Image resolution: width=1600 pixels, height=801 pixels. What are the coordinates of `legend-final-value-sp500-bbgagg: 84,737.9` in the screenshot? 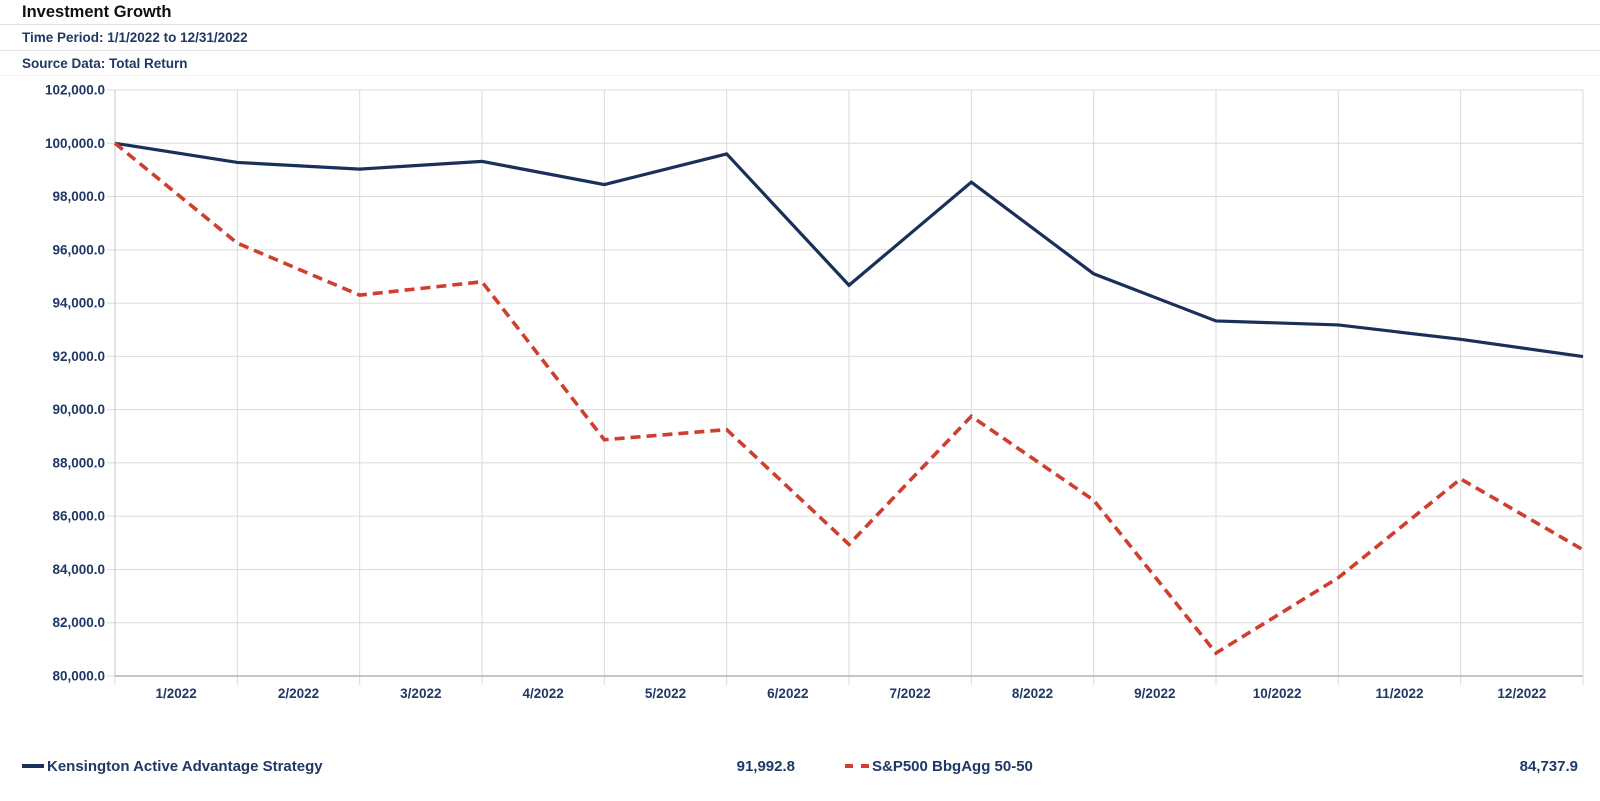 It's located at (1548, 766).